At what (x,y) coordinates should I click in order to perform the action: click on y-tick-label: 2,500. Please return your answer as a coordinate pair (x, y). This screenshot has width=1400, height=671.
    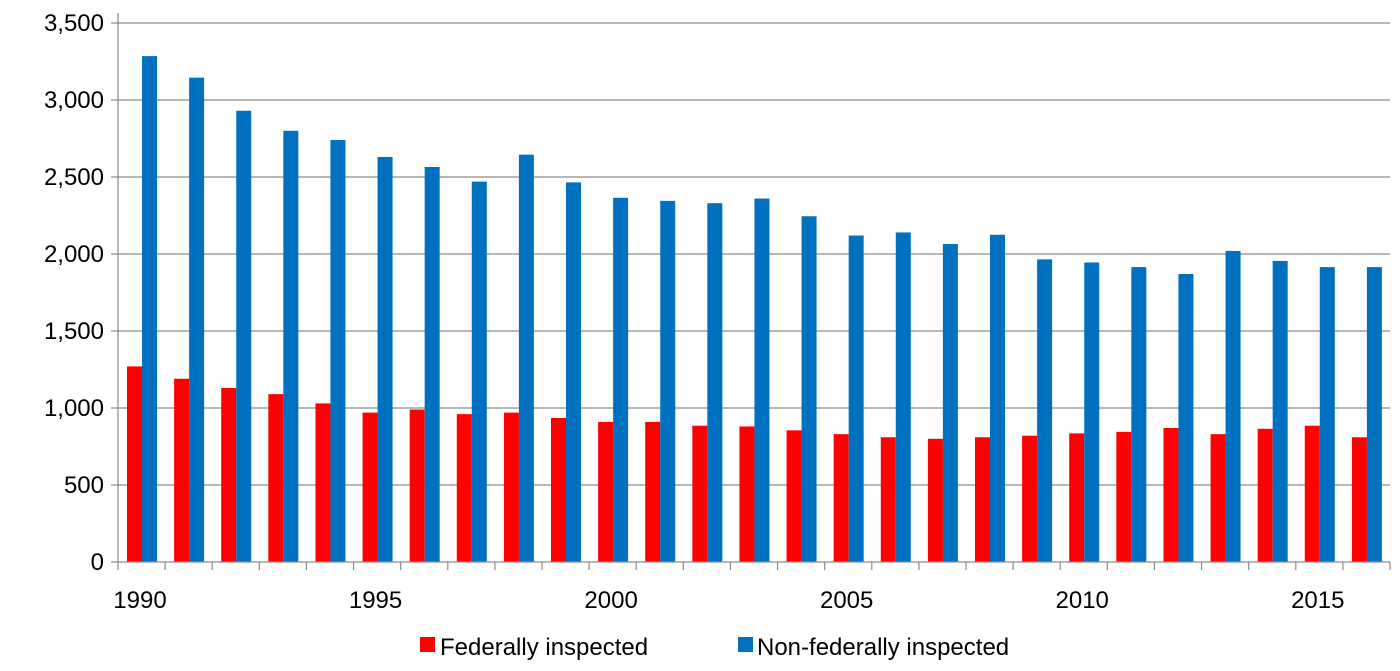
    Looking at the image, I should click on (74, 177).